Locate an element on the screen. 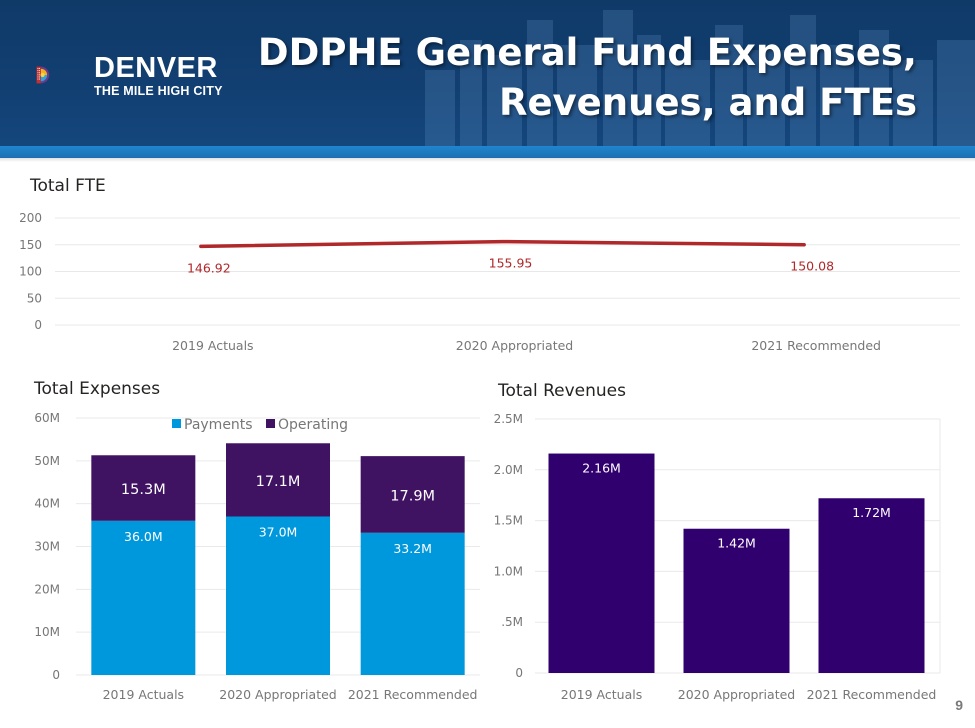 Image resolution: width=975 pixels, height=728 pixels. denver-logo-icon is located at coordinates (43, 75).